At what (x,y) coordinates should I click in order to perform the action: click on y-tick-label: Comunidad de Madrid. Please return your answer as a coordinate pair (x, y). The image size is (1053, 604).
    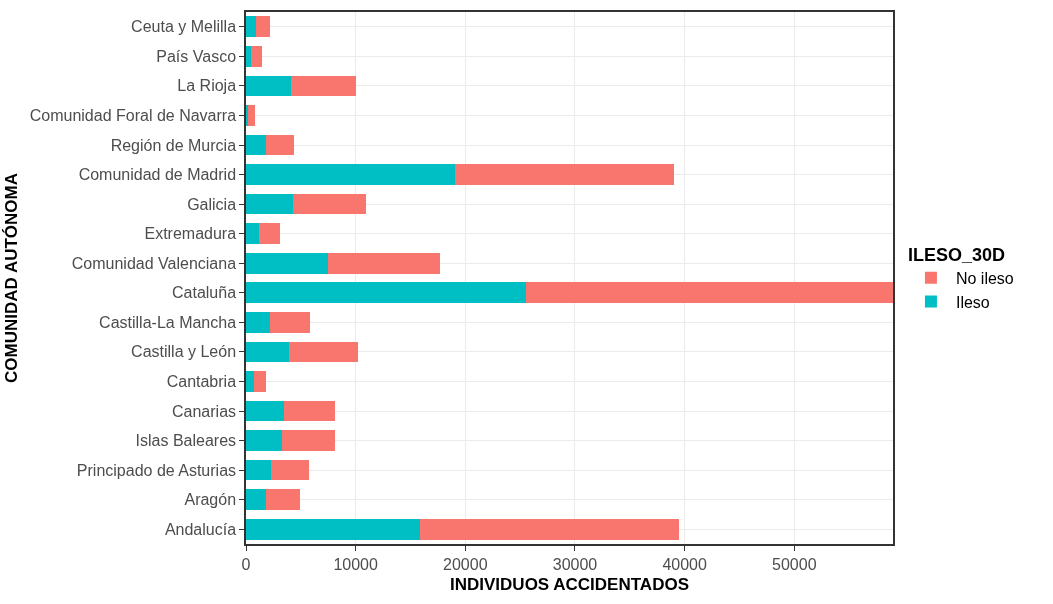
    Looking at the image, I should click on (157, 175).